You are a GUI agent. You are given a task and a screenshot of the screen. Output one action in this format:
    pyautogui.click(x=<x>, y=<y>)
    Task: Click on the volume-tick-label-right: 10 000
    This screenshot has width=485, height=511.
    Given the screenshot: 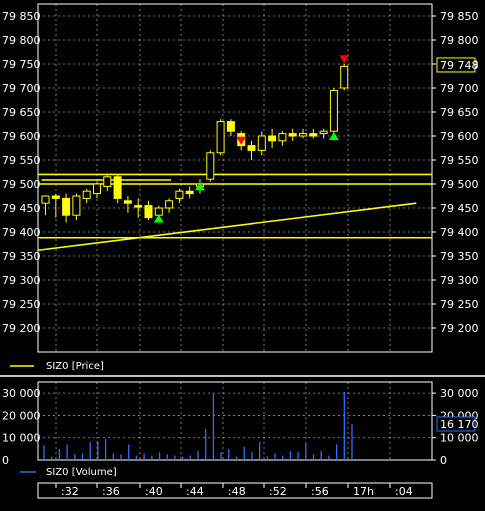 What is the action you would take?
    pyautogui.click(x=459, y=438)
    